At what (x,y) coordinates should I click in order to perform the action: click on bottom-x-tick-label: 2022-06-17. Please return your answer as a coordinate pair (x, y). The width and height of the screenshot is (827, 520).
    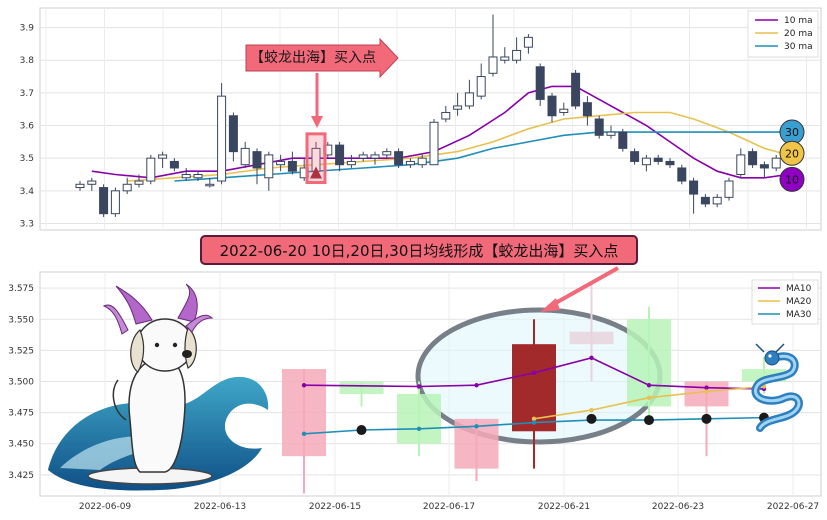
    Looking at the image, I should click on (449, 507).